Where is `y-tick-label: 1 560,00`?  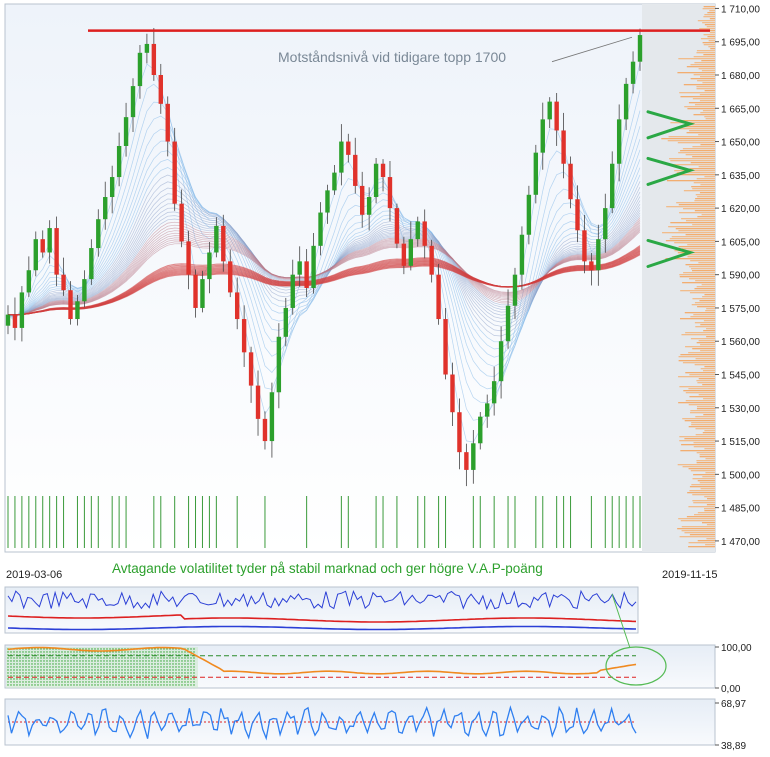 y-tick-label: 1 560,00 is located at coordinates (740, 342).